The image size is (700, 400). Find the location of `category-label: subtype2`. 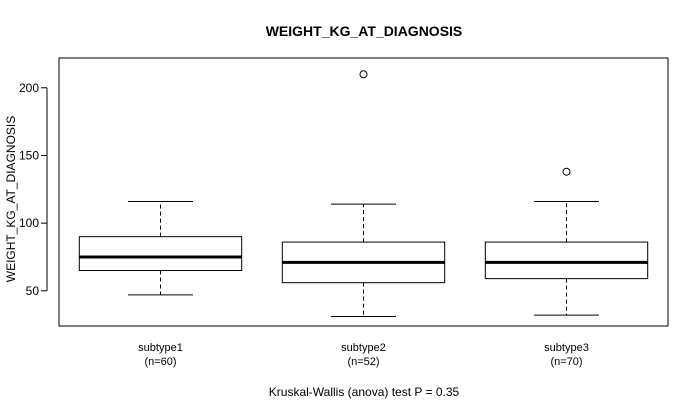

category-label: subtype2 is located at coordinates (363, 348).